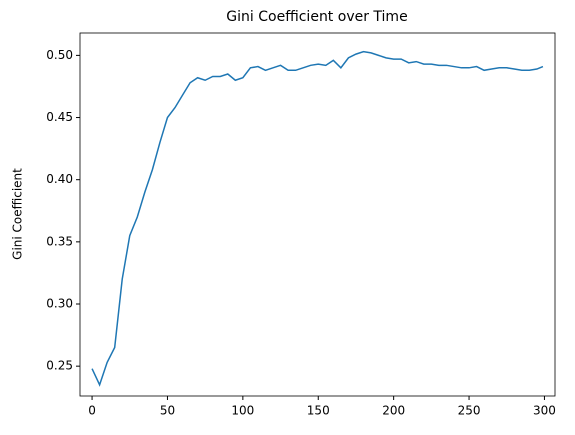 This screenshot has height=435, width=575. Describe the element at coordinates (59, 241) in the screenshot. I see `y-tick-label: 0.35` at that location.